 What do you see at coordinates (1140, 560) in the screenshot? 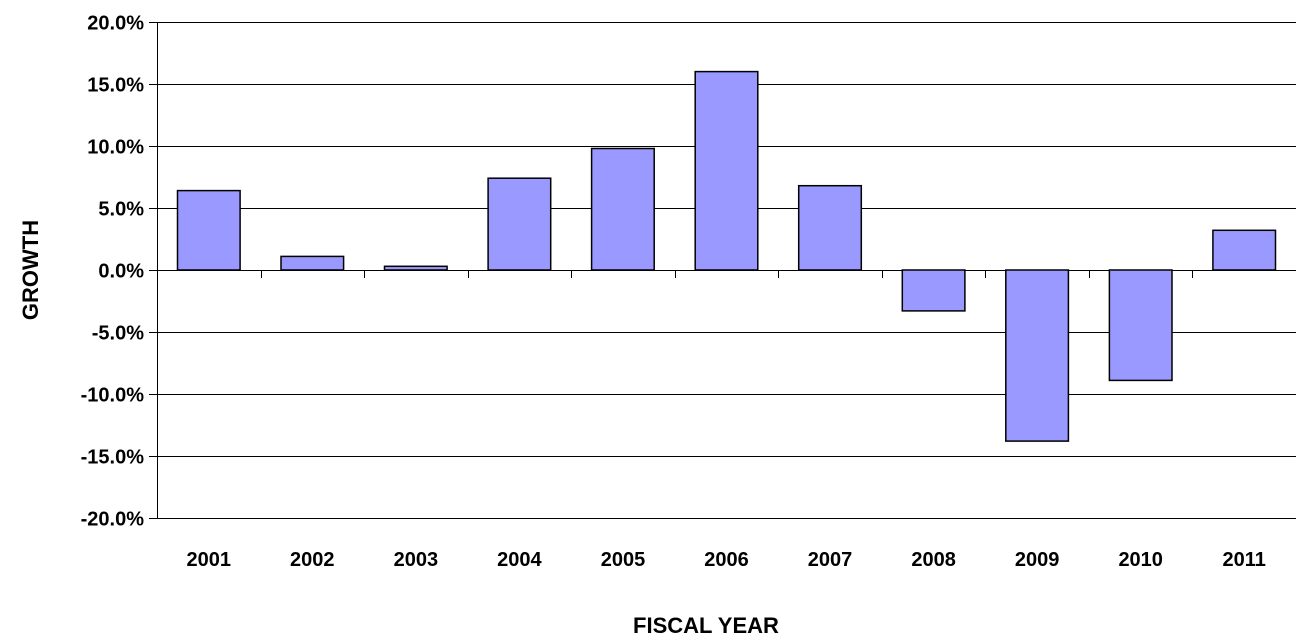
I see `x-tick-label: 2010` at bounding box center [1140, 560].